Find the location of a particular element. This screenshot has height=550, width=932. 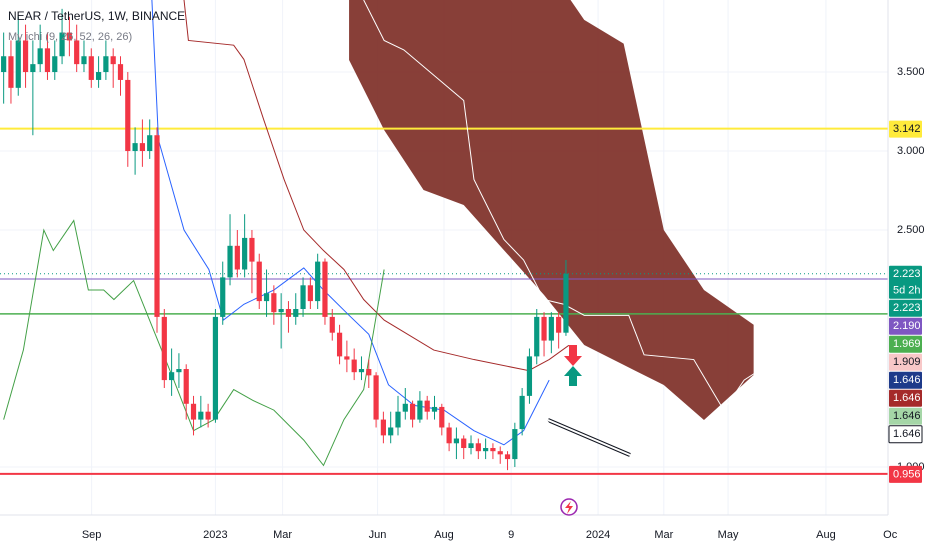

x-tick-label: 2023 is located at coordinates (215, 535).